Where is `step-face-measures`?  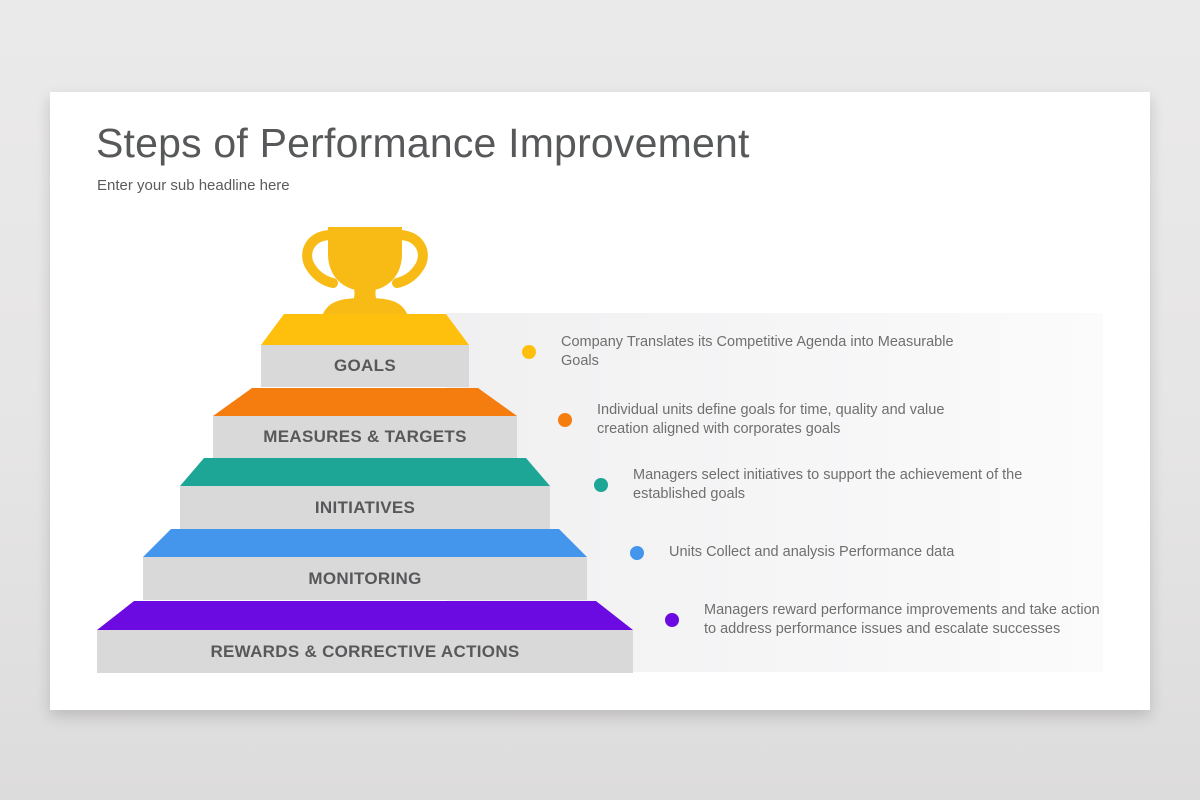
step-face-measures is located at coordinates (365, 437).